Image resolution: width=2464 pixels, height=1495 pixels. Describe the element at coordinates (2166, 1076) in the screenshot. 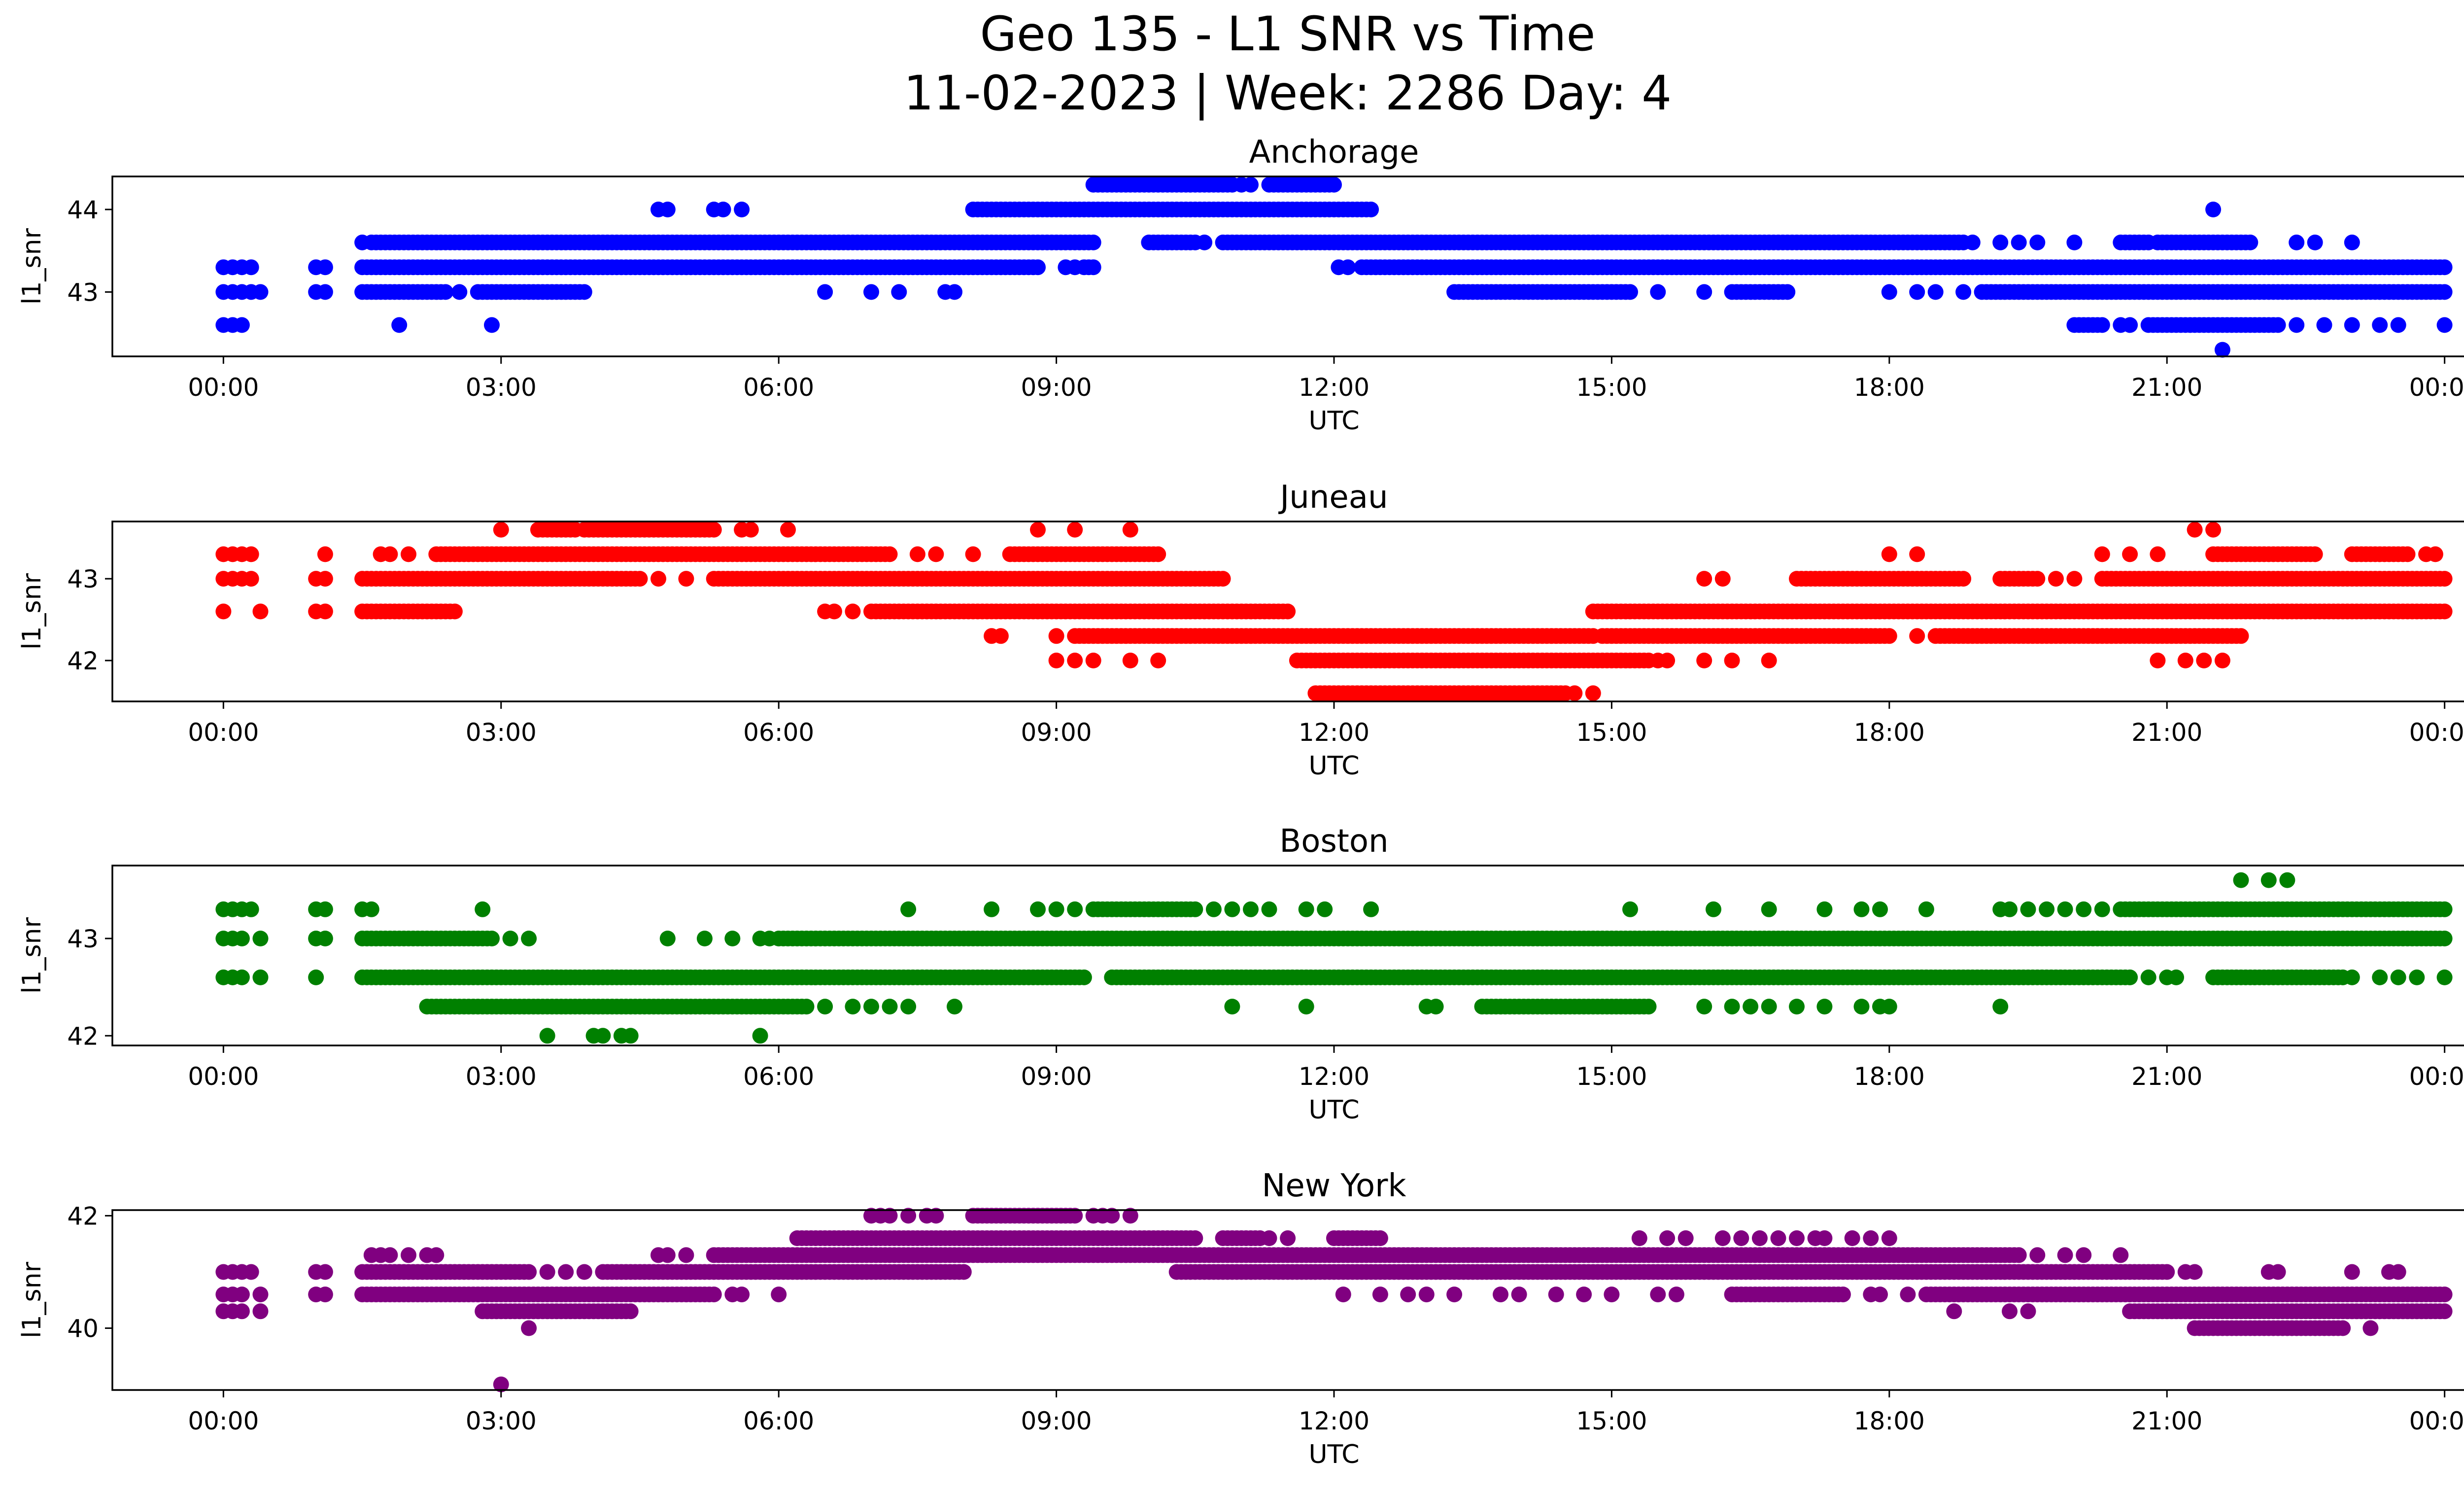

I see `x-tick-label: 21:00` at that location.